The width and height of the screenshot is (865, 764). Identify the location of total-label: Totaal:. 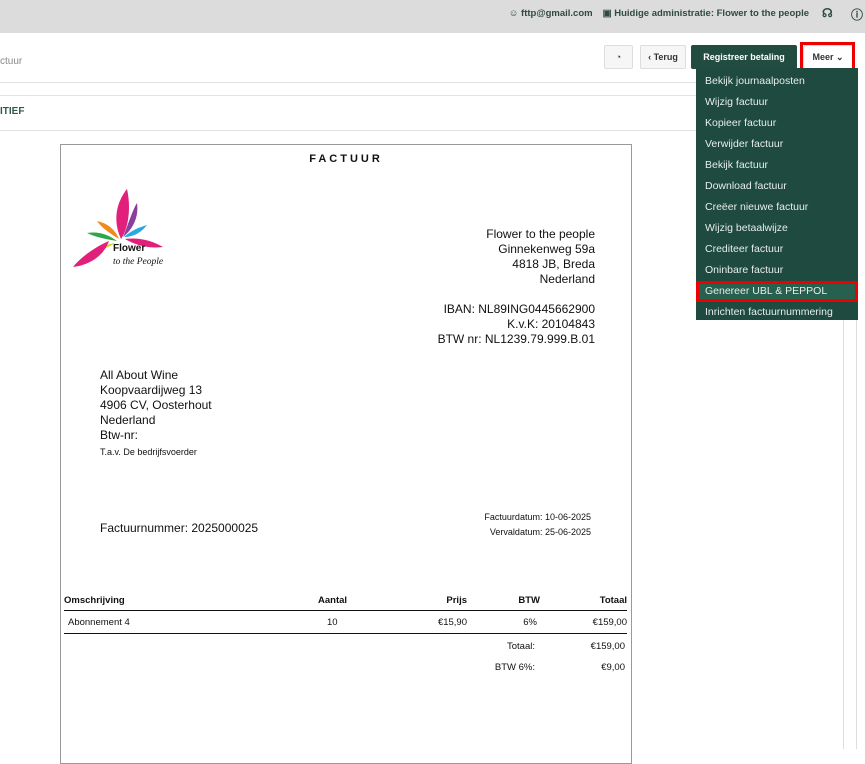
(521, 646).